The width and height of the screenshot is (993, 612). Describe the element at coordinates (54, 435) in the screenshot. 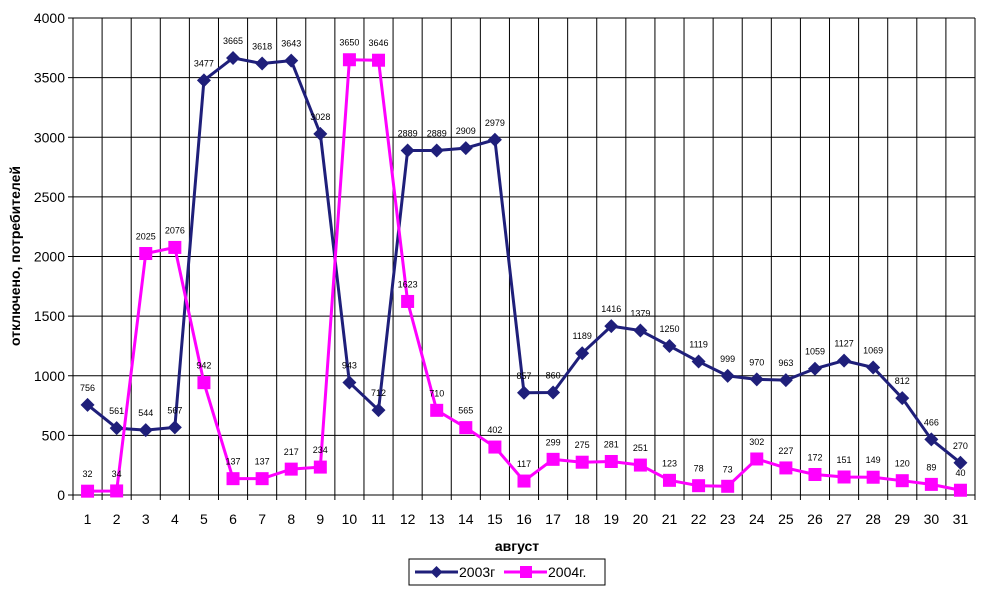

I see `y-tick-label: 500` at that location.